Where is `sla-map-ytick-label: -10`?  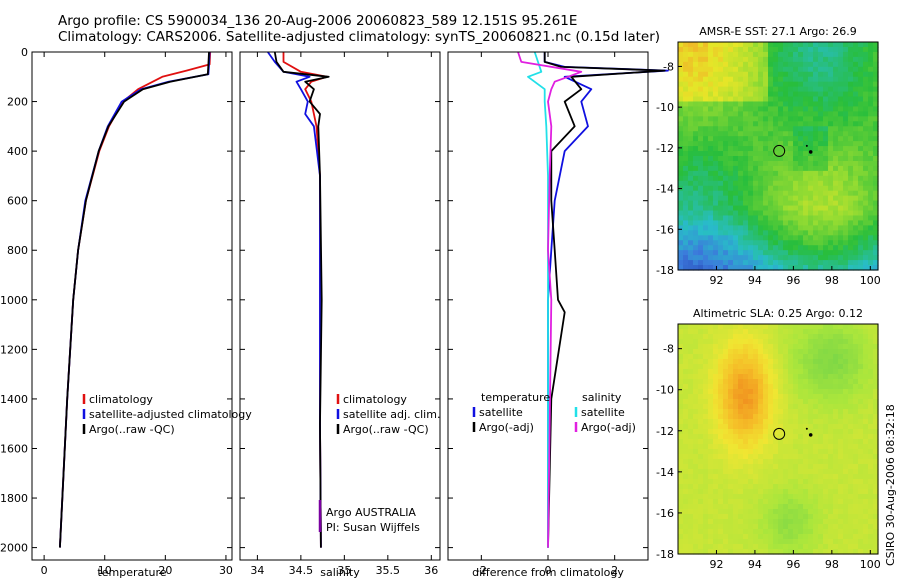
sla-map-ytick-label: -10 is located at coordinates (665, 390).